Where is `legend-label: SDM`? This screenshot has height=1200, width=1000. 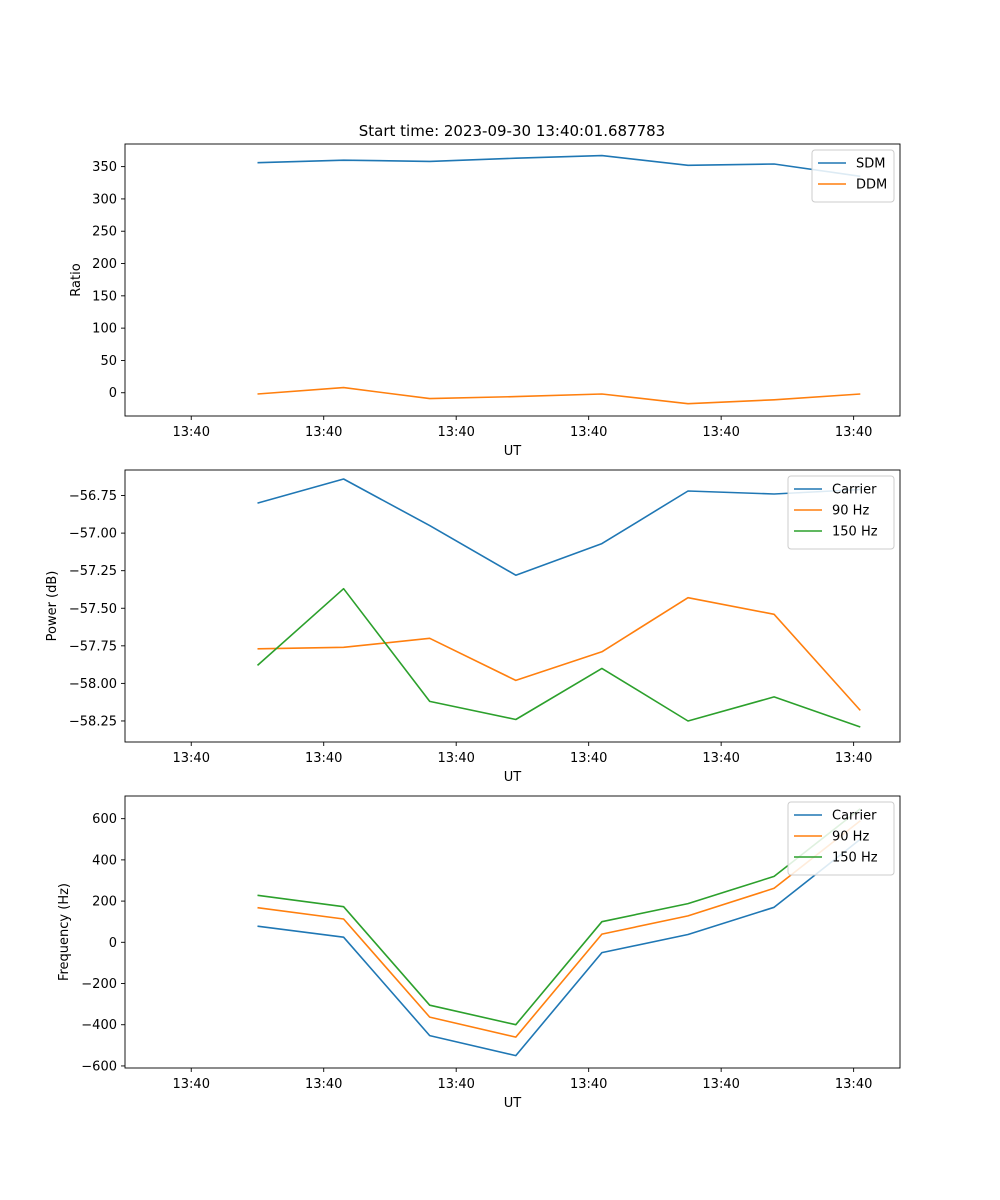 legend-label: SDM is located at coordinates (870, 164).